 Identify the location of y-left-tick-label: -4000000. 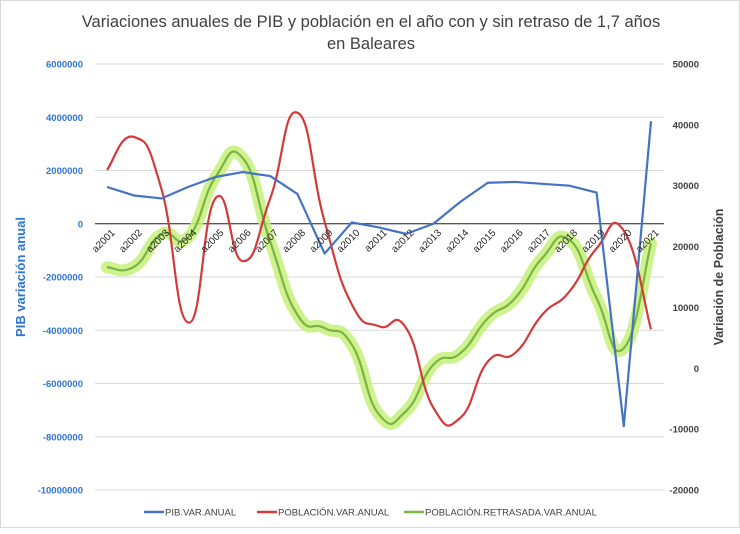
(63, 331).